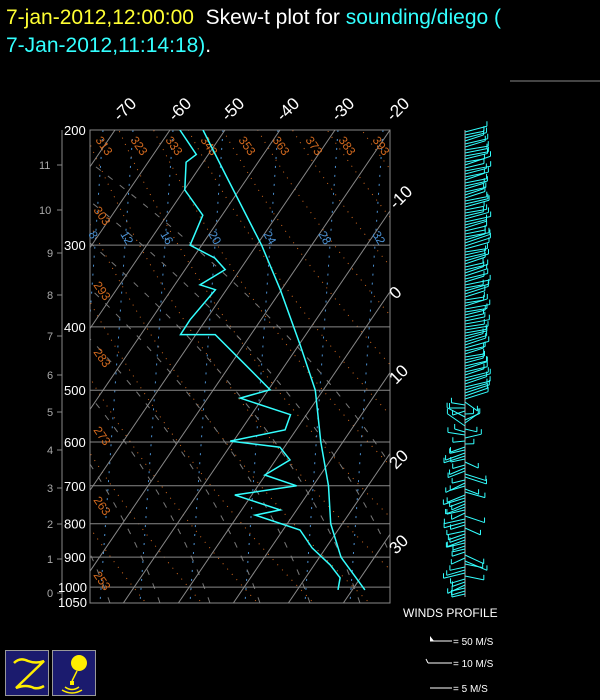 Image resolution: width=600 pixels, height=700 pixels. Describe the element at coordinates (102, 581) in the screenshot. I see `dry-adiabat-label: 253` at that location.